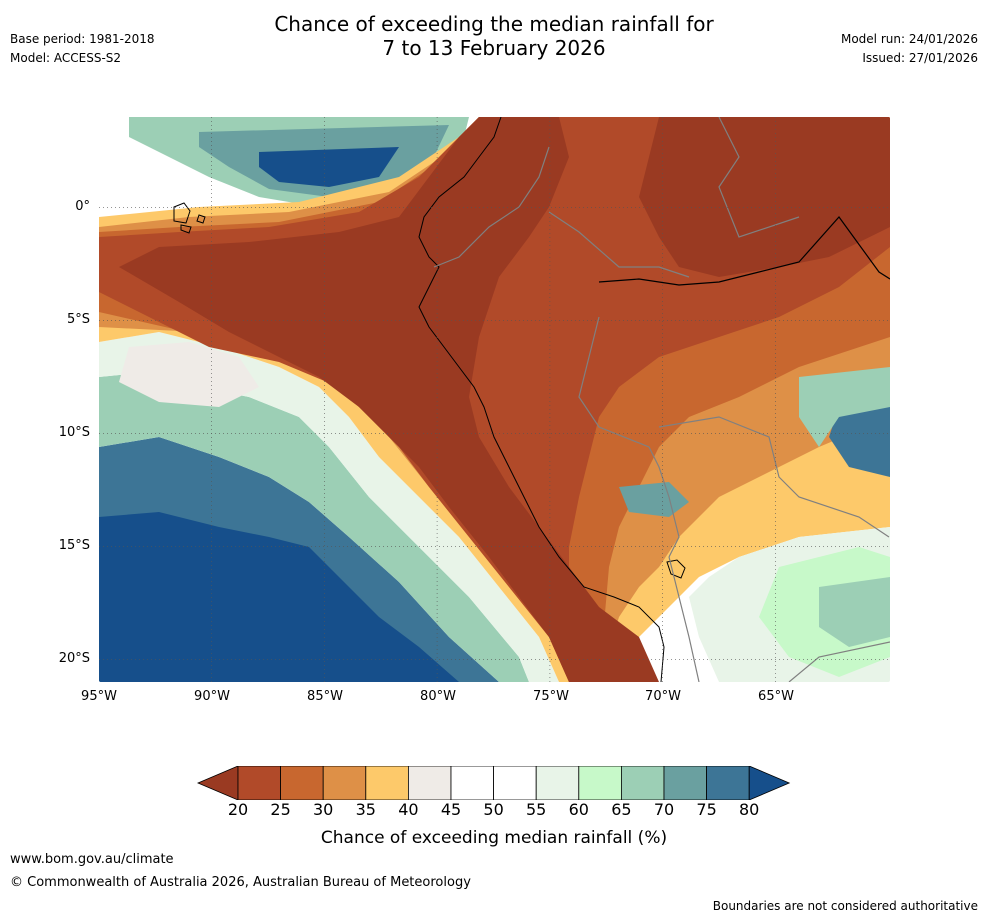  What do you see at coordinates (494, 48) in the screenshot?
I see `title-line-2: 7 to 13 February 2026` at bounding box center [494, 48].